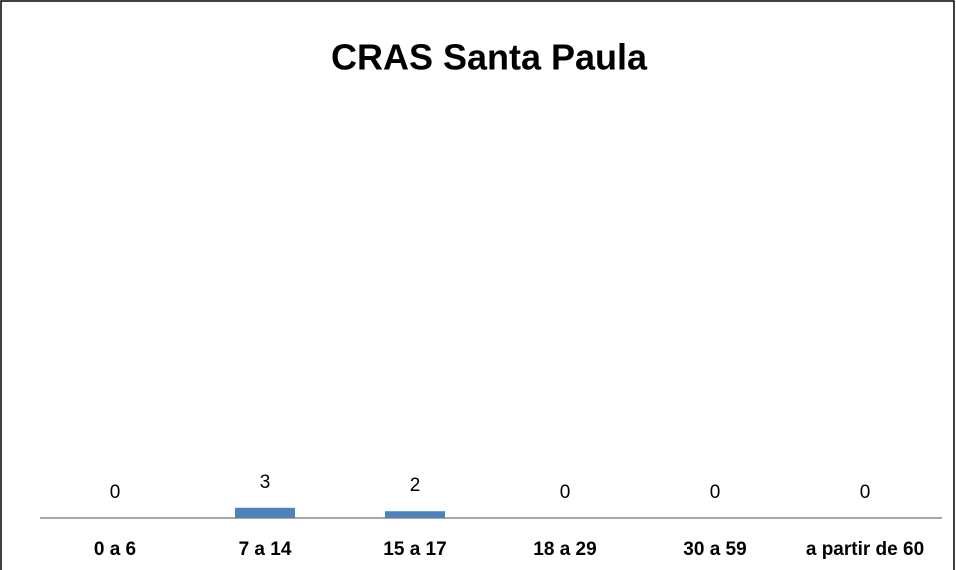 This screenshot has width=956, height=570. Describe the element at coordinates (265, 482) in the screenshot. I see `value-label: 3` at that location.